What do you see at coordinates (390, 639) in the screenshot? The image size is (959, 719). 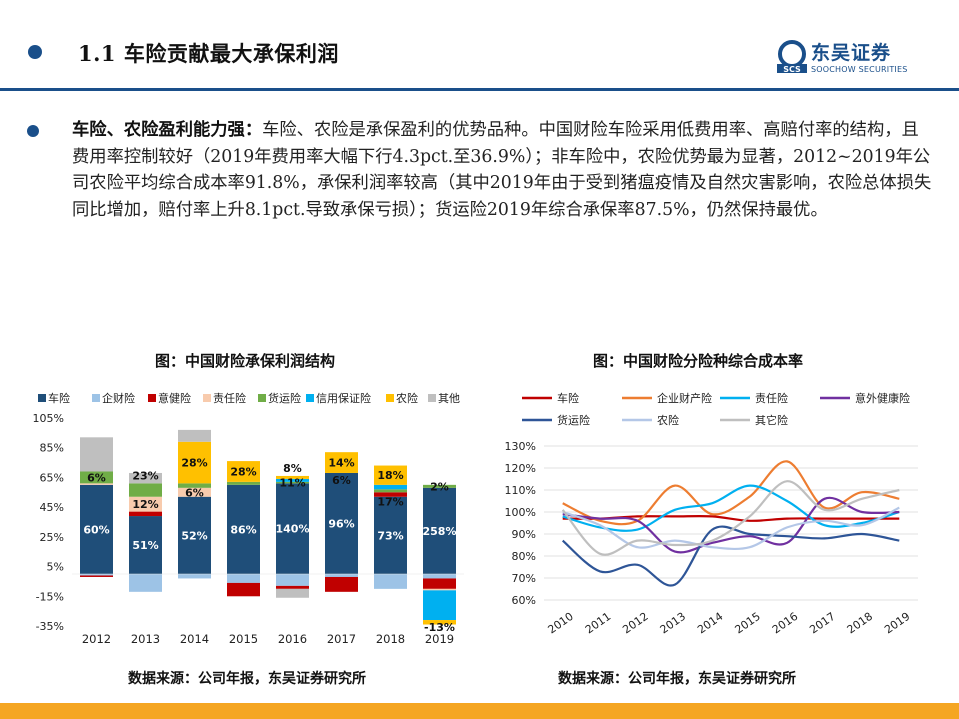 I see `x-tick-6: 2018` at bounding box center [390, 639].